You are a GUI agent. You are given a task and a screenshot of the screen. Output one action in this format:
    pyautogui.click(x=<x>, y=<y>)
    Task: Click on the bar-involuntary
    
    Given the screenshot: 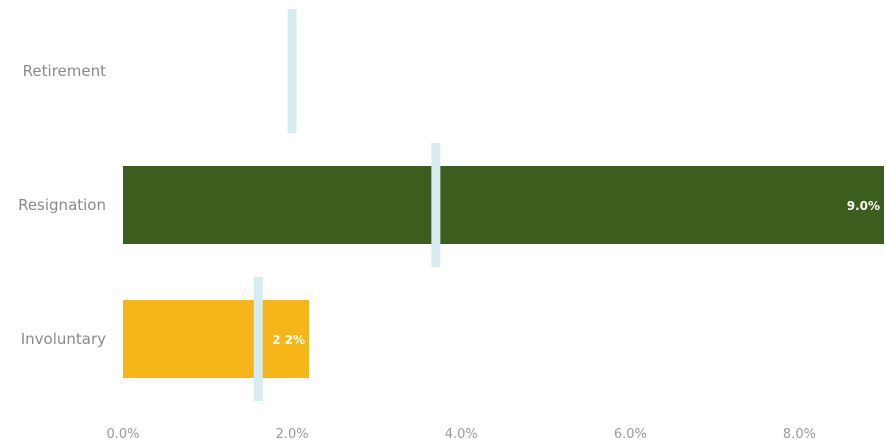 What is the action you would take?
    pyautogui.click(x=216, y=339)
    